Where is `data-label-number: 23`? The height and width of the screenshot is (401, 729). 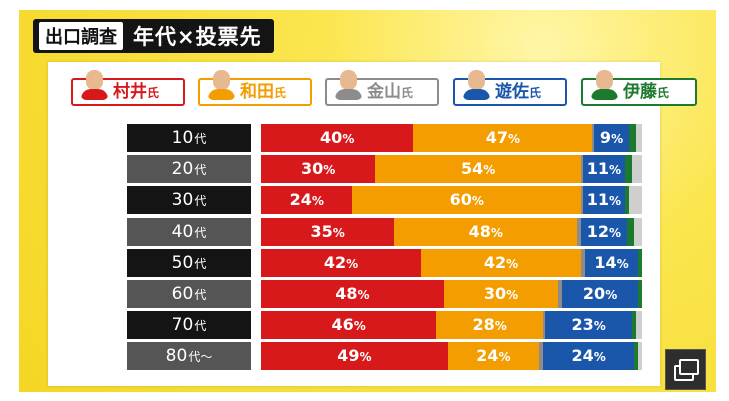
data-label-number: 23 is located at coordinates (582, 324).